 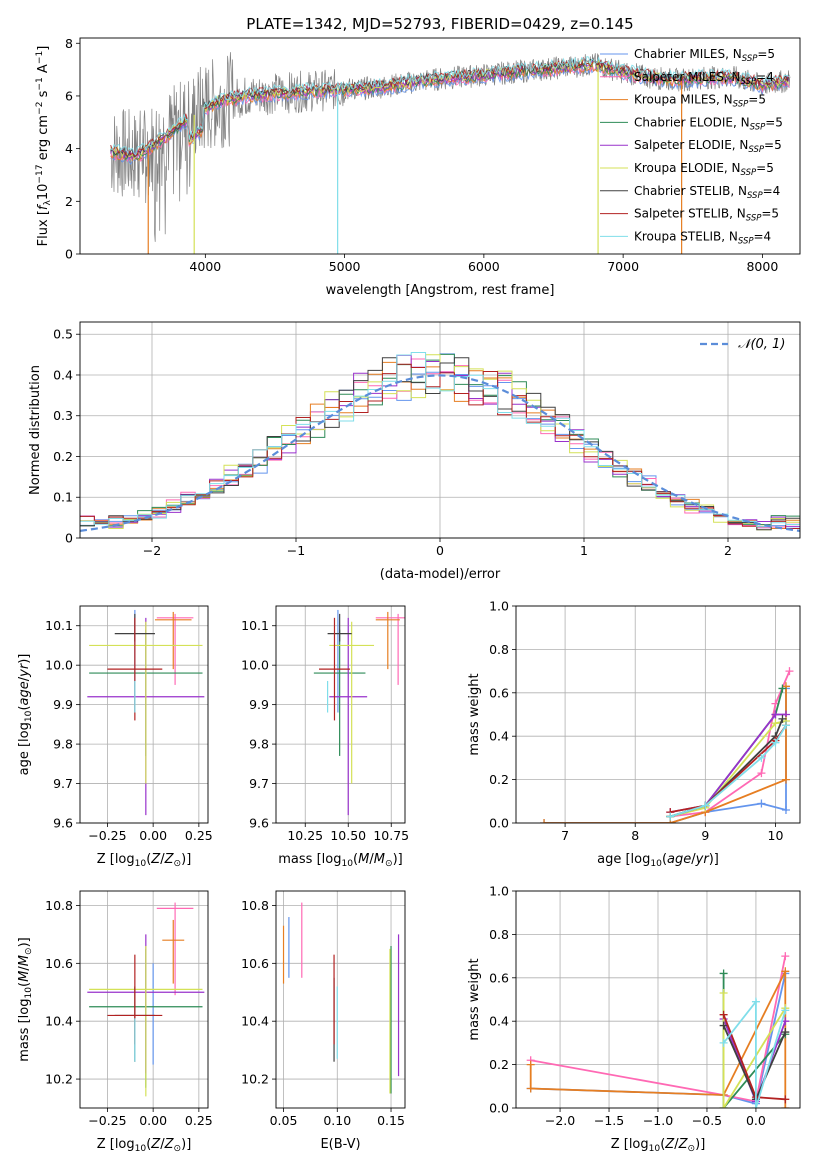 I want to click on y-axis-label: mass weight, so click(x=474, y=714).